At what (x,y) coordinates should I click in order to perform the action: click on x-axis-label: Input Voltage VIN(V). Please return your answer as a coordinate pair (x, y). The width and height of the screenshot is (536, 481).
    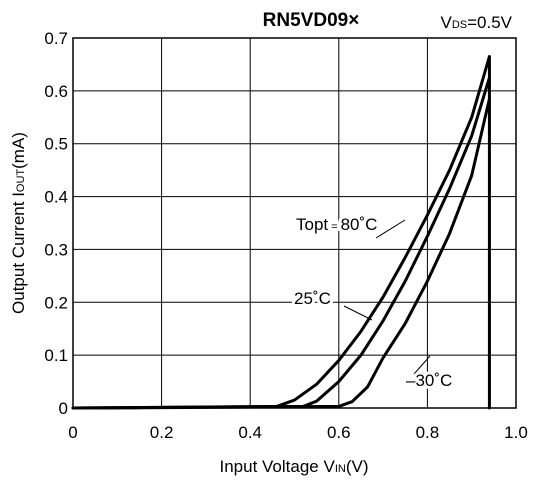
    Looking at the image, I should click on (294, 466).